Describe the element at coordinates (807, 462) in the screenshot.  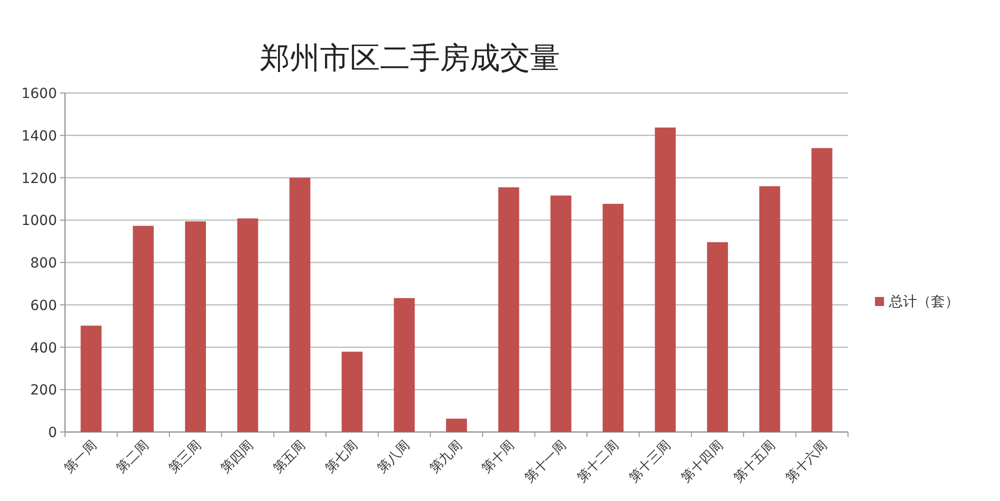
I see `x-tick-label: 第十六周` at that location.